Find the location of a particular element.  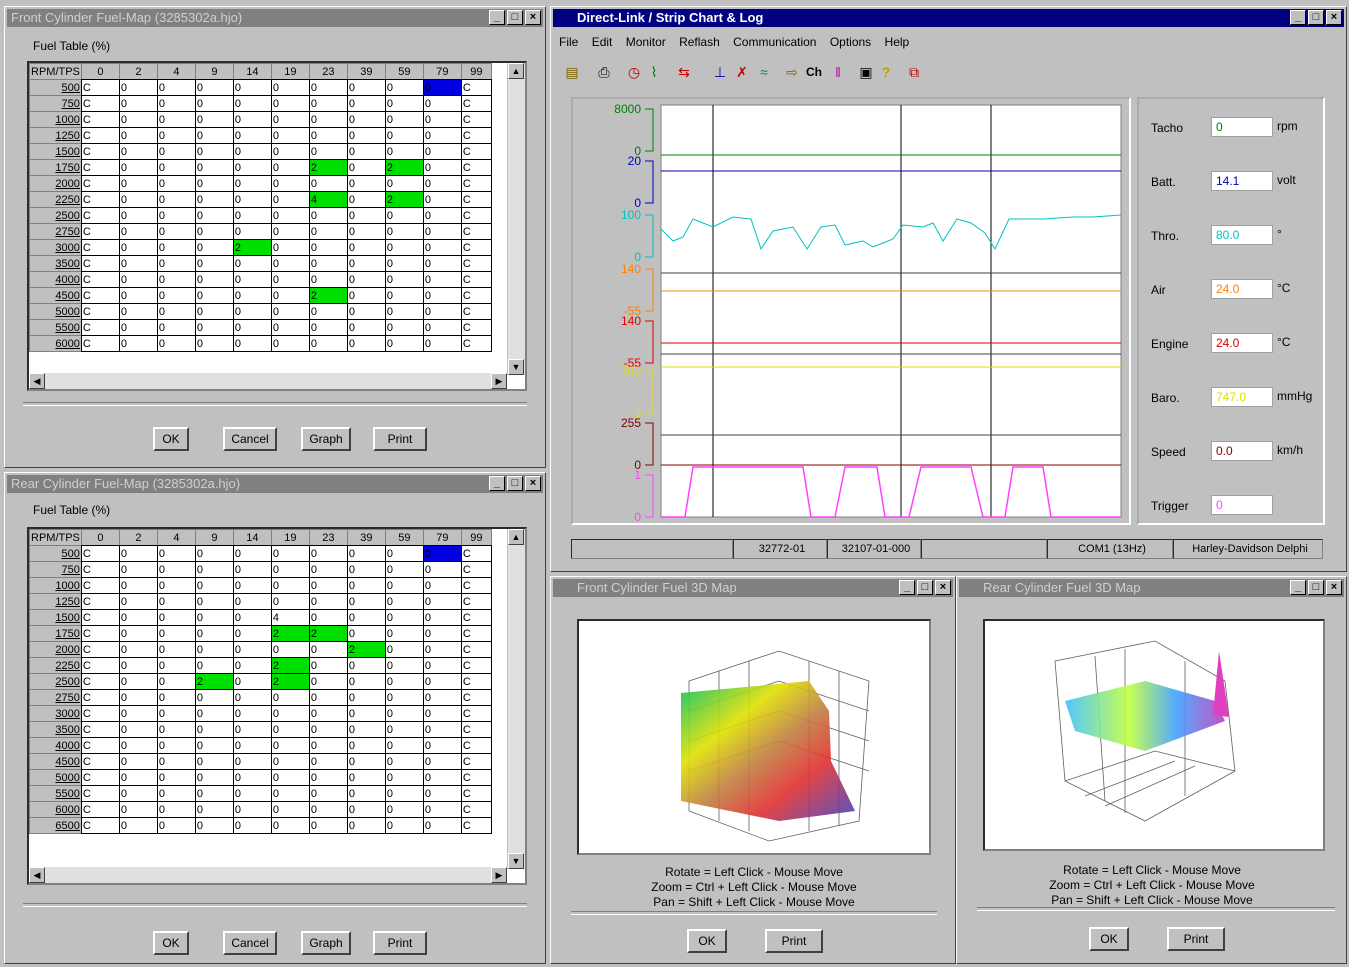

rpm-row-header: 500 is located at coordinates (55, 87).